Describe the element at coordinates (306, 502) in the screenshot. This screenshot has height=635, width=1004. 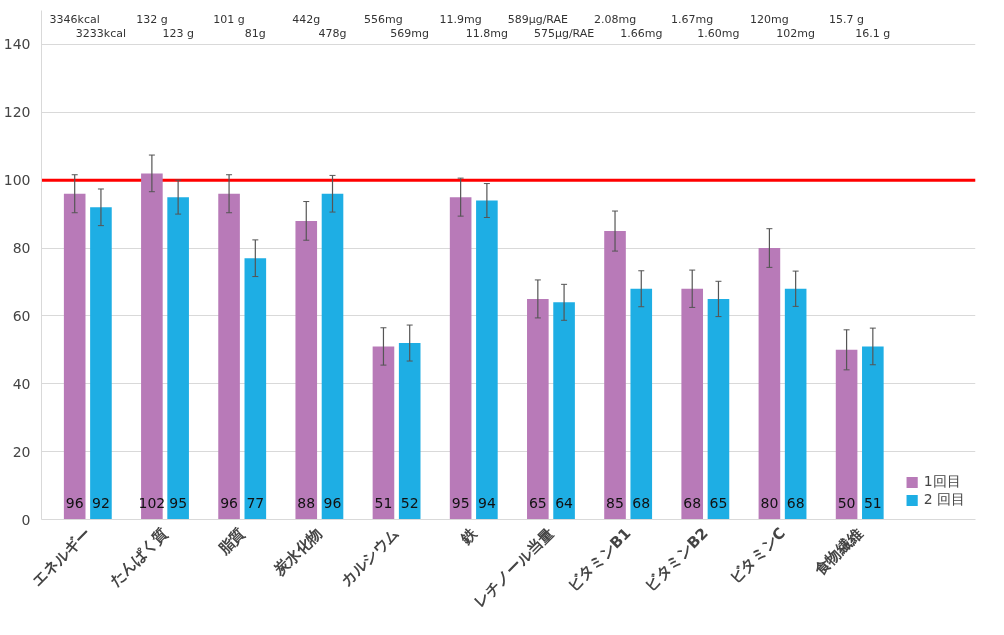
I see `data-label: 88` at that location.